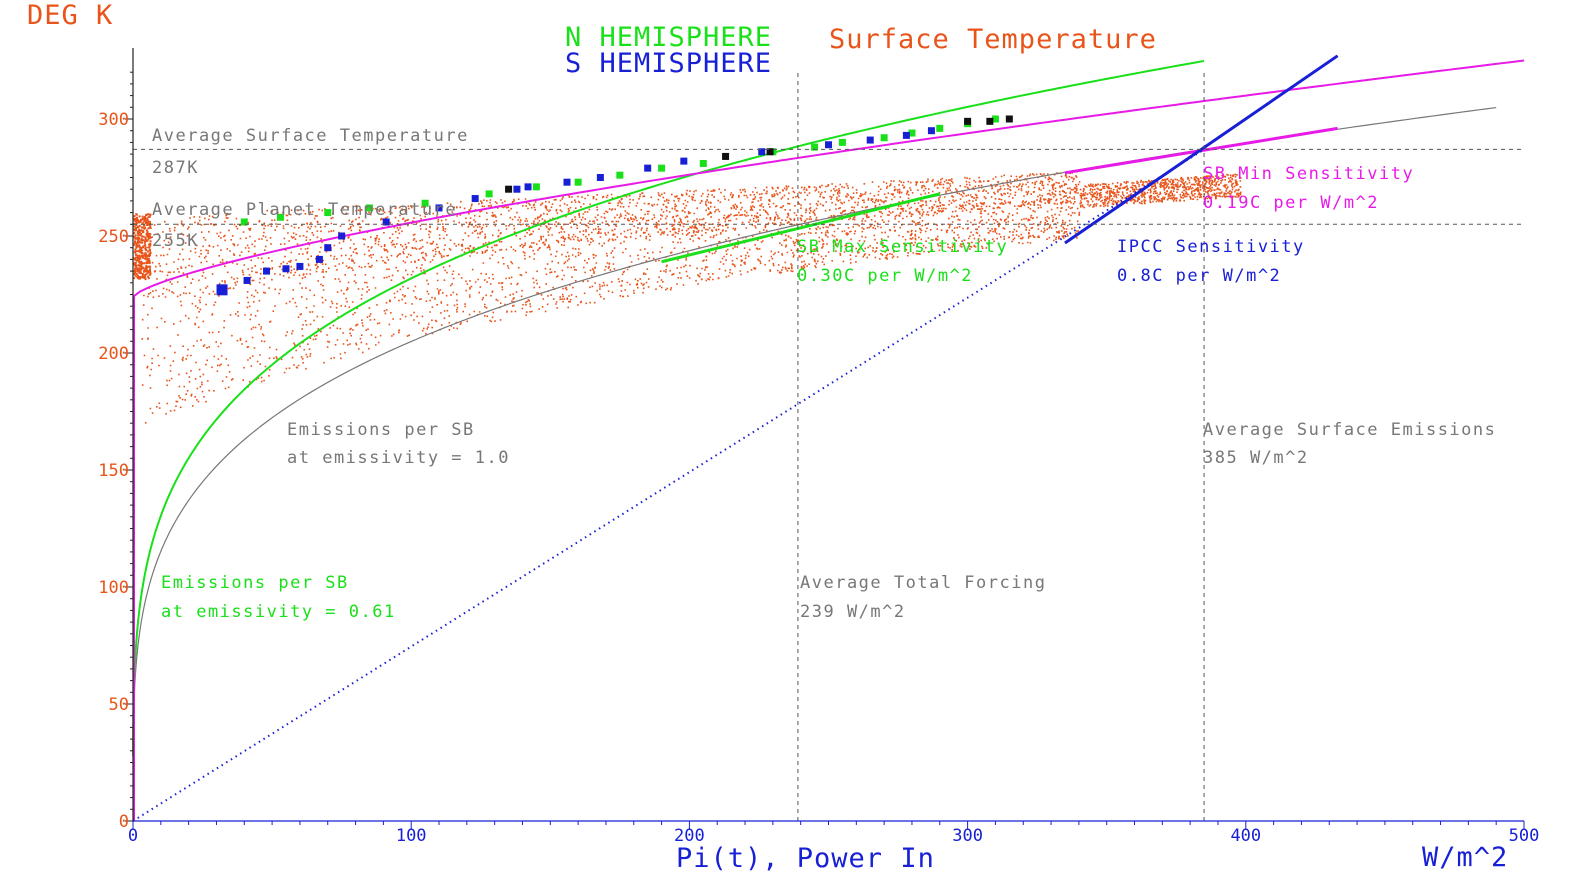 This screenshot has height=886, width=1596. I want to click on annotation-sb-min-value: 0.19C per W/m^2, so click(1291, 203).